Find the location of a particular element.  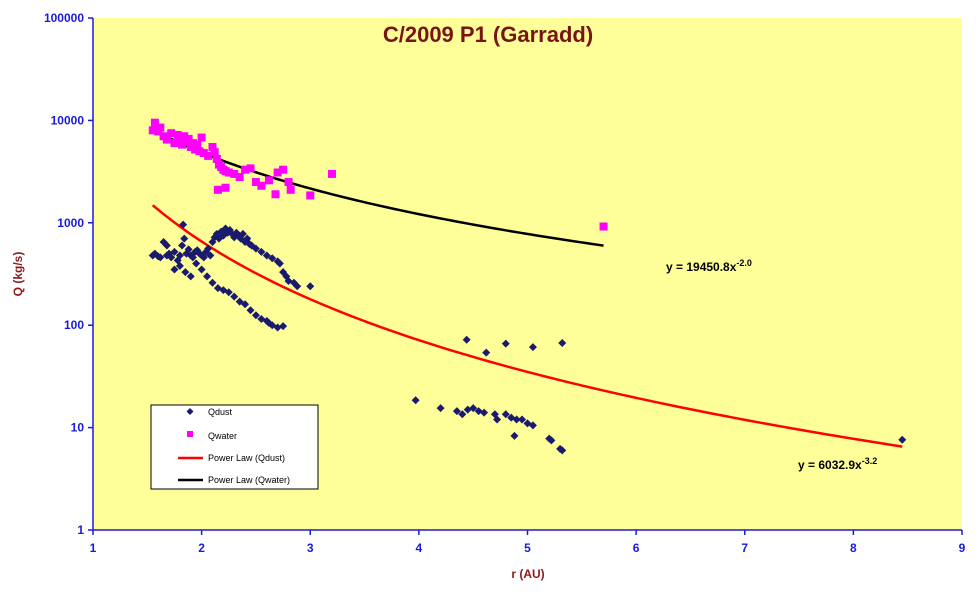

x-tick-label: 5 is located at coordinates (527, 548).